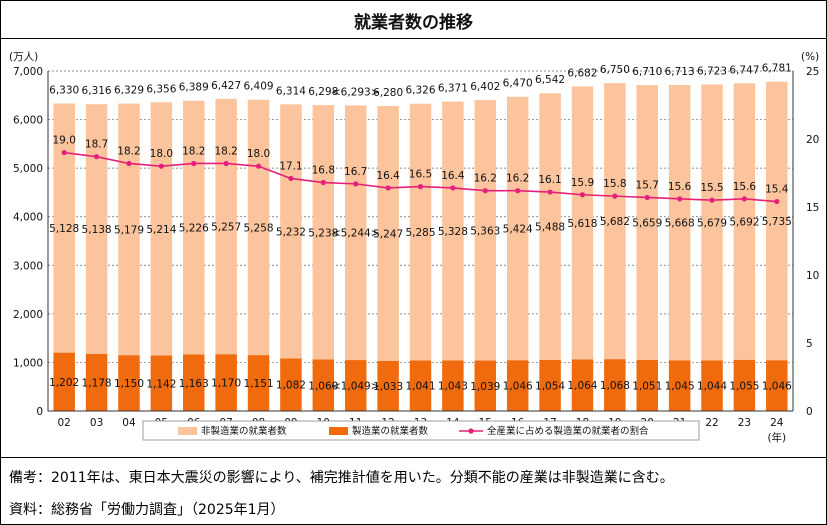 This screenshot has width=827, height=525. I want to click on manufacturing-label: 1,142, so click(161, 384).